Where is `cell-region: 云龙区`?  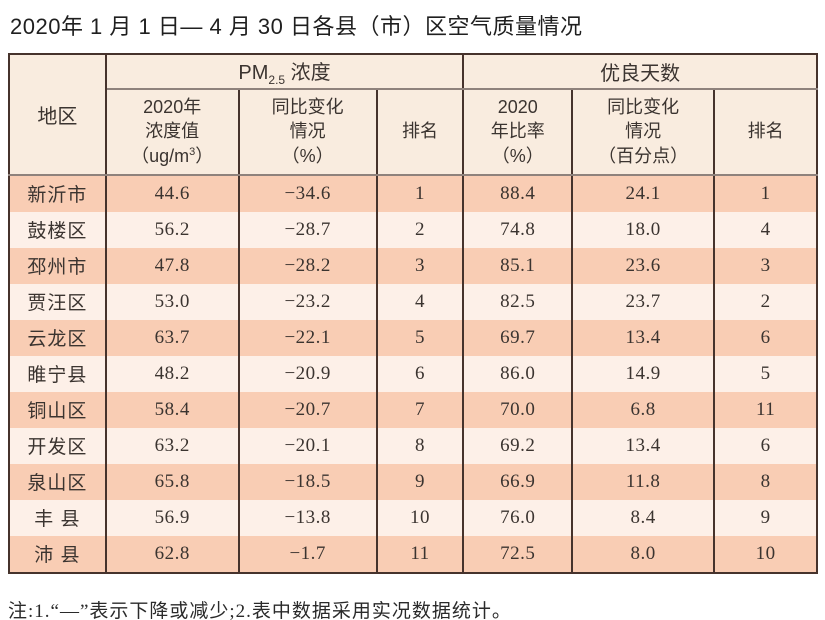 cell-region: 云龙区 is located at coordinates (57, 337).